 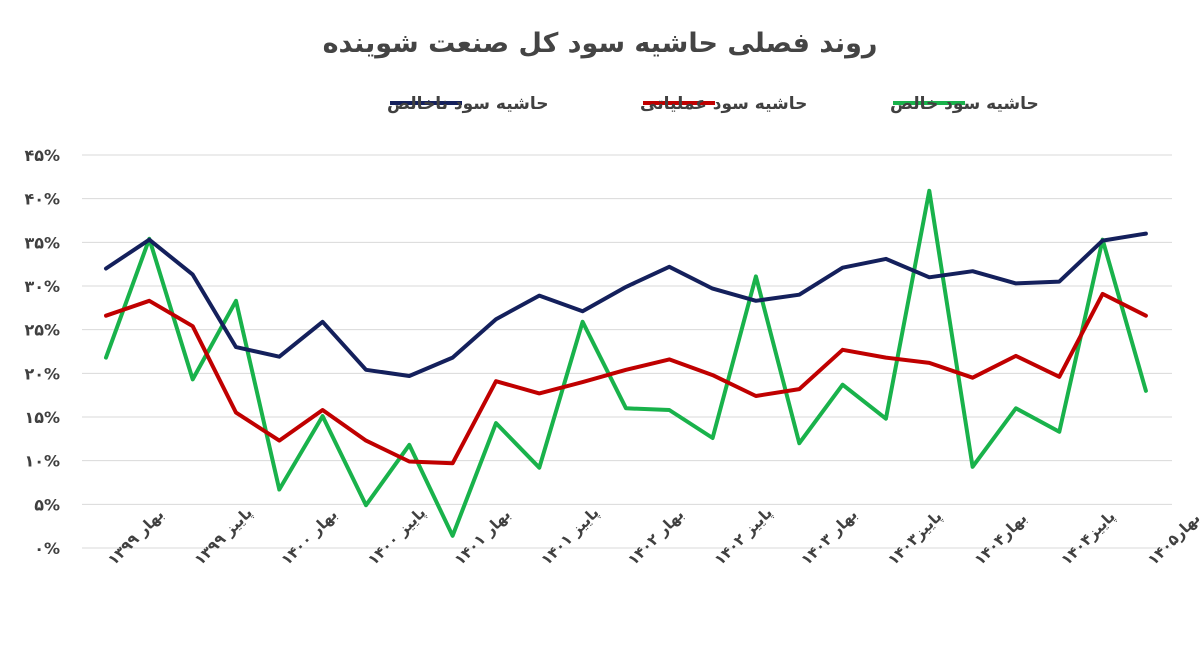 What do you see at coordinates (135, 536) in the screenshot?
I see `x-tick-label: بهار ۱۳۹۹` at bounding box center [135, 536].